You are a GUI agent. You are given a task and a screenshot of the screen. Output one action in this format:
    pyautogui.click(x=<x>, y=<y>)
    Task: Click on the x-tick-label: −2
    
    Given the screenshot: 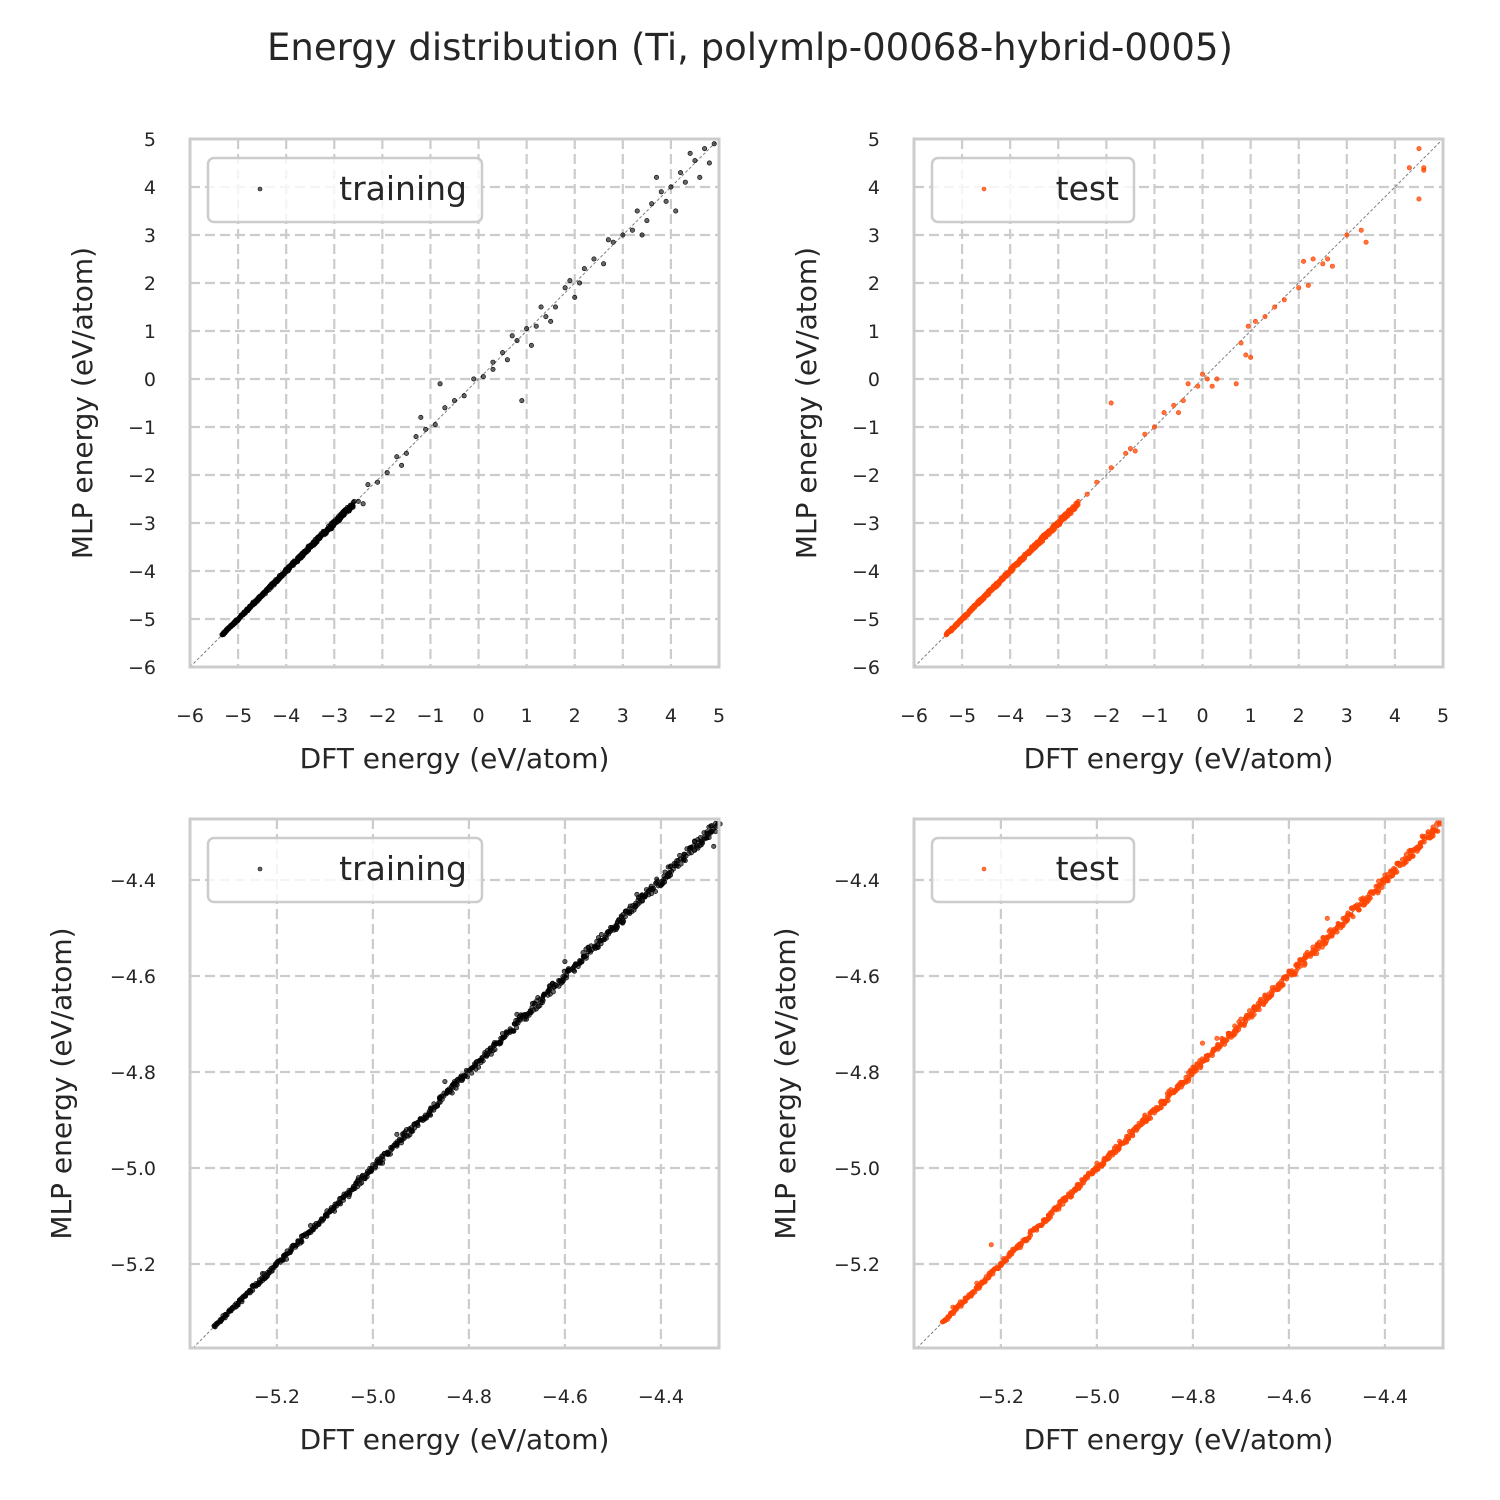 What is the action you would take?
    pyautogui.click(x=382, y=716)
    